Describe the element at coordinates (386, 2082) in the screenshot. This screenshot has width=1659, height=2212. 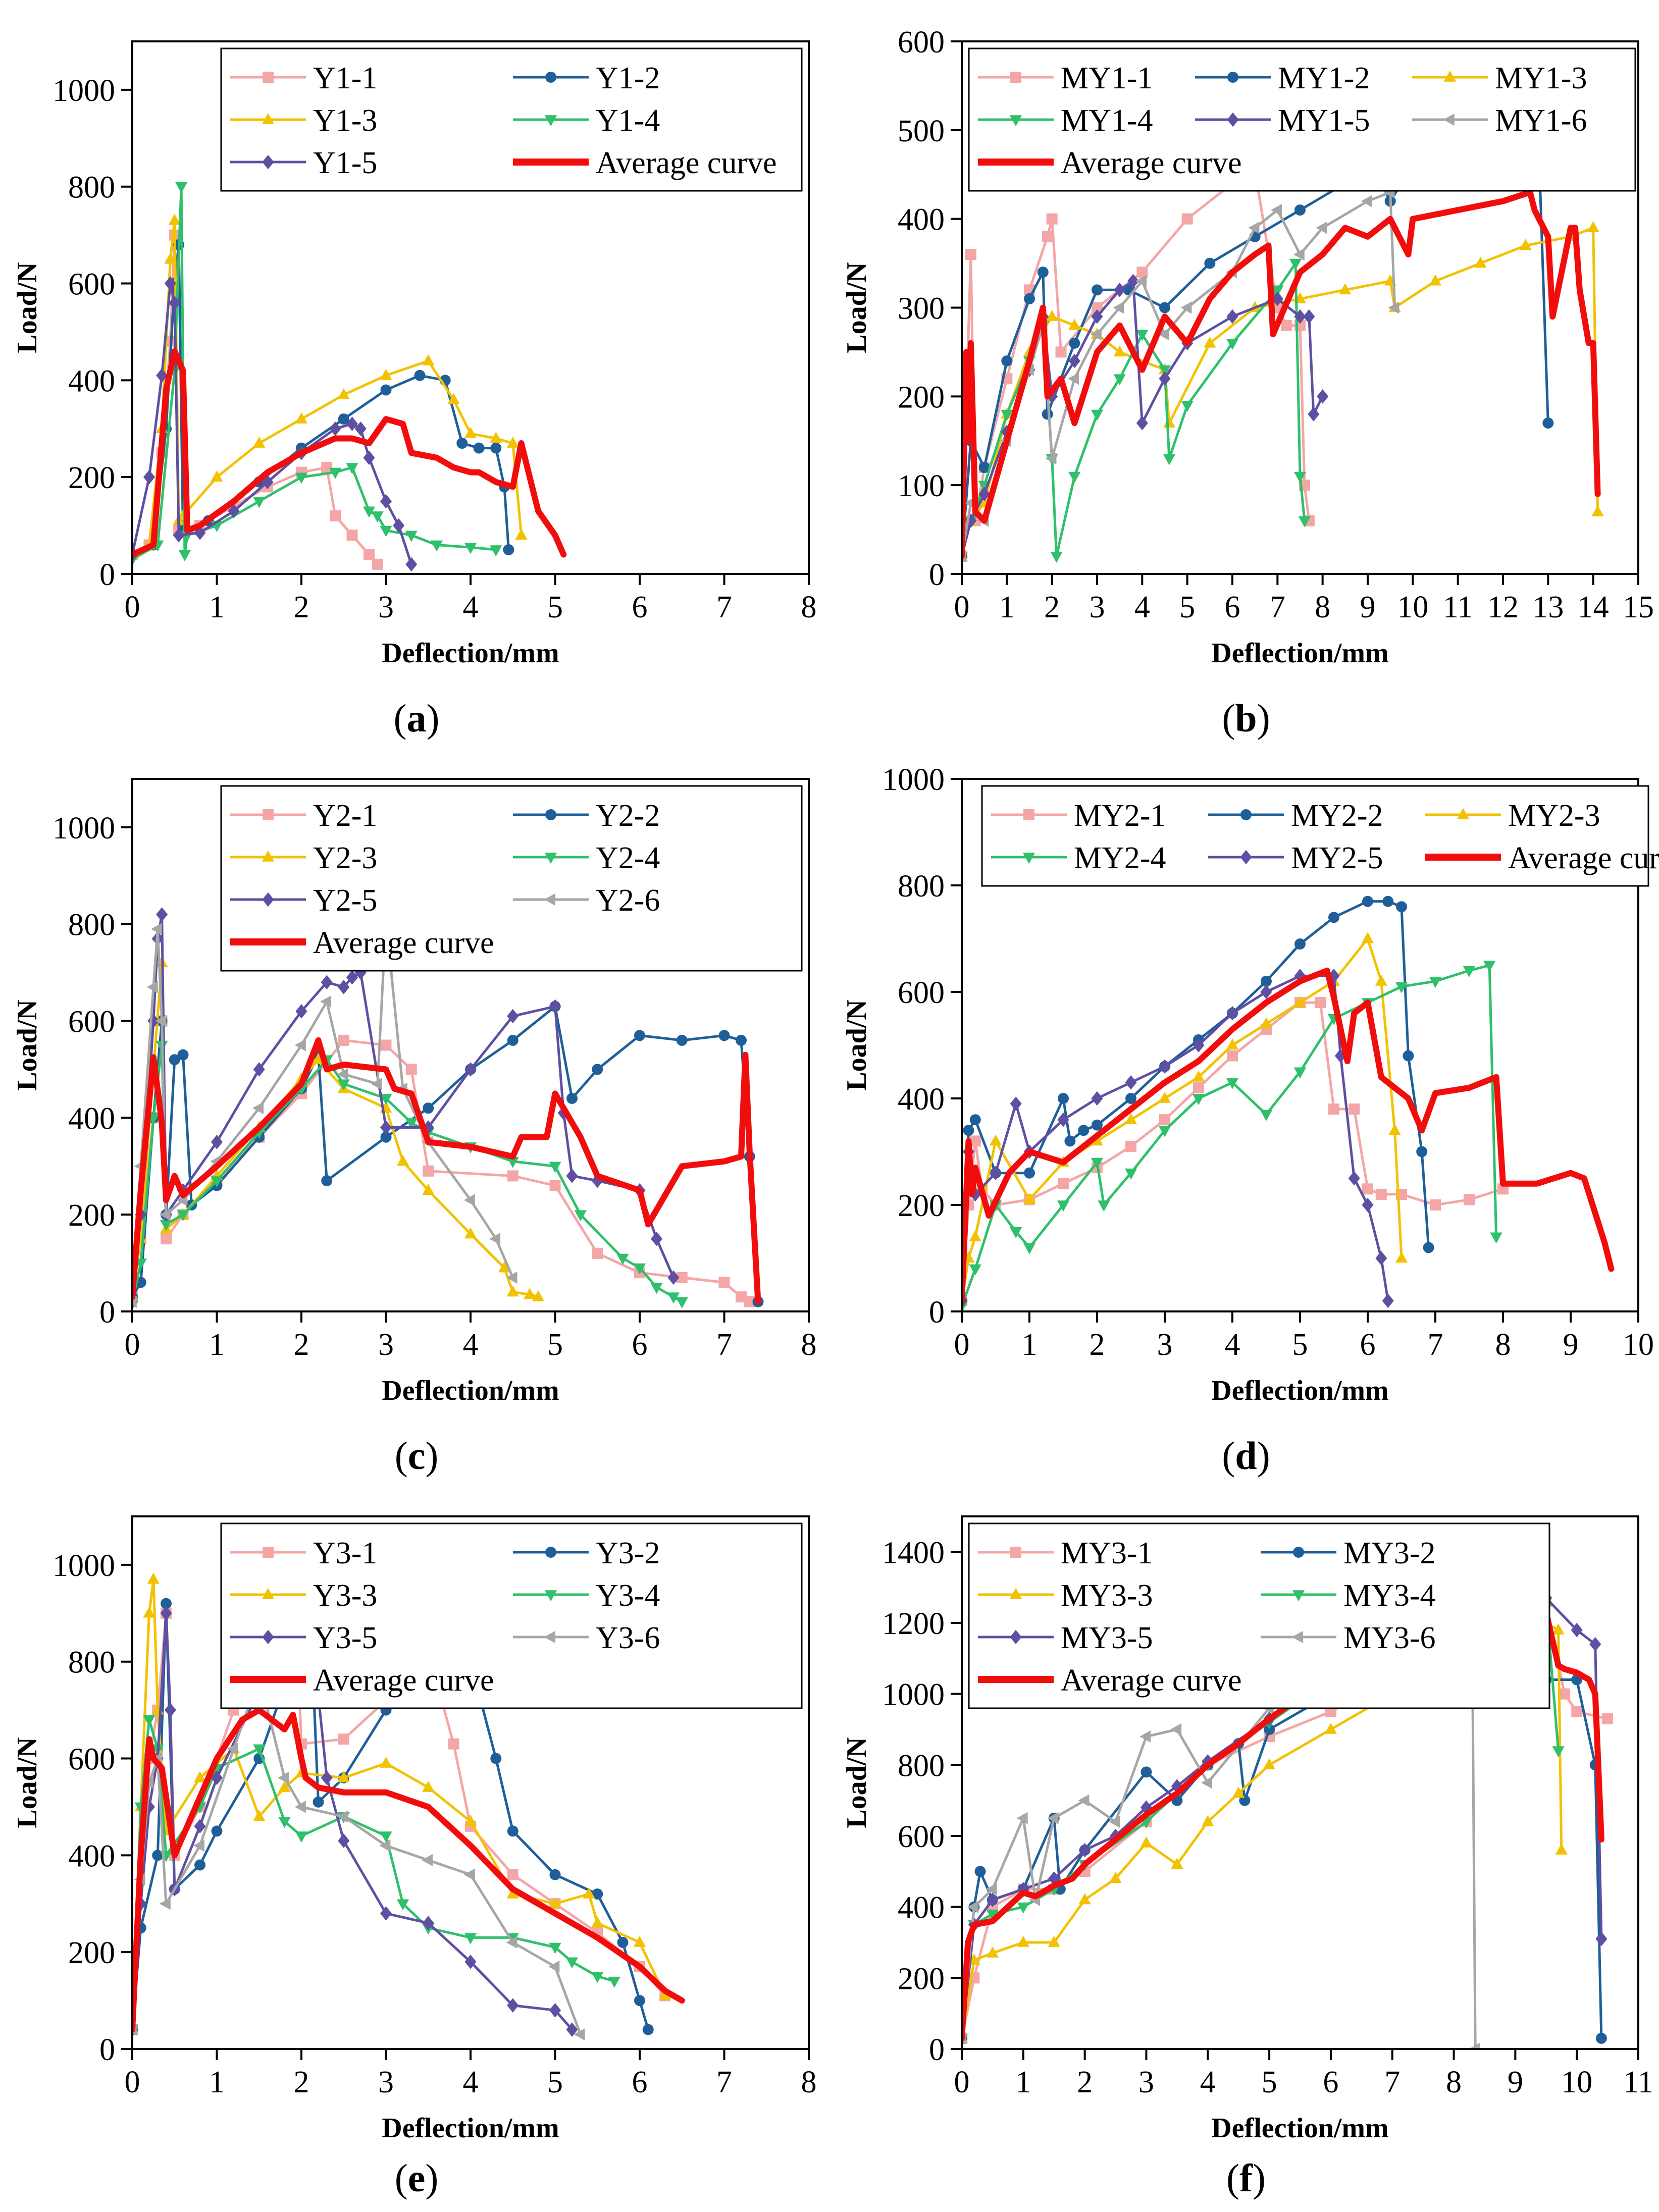
I see `x-tick-label: 3` at that location.